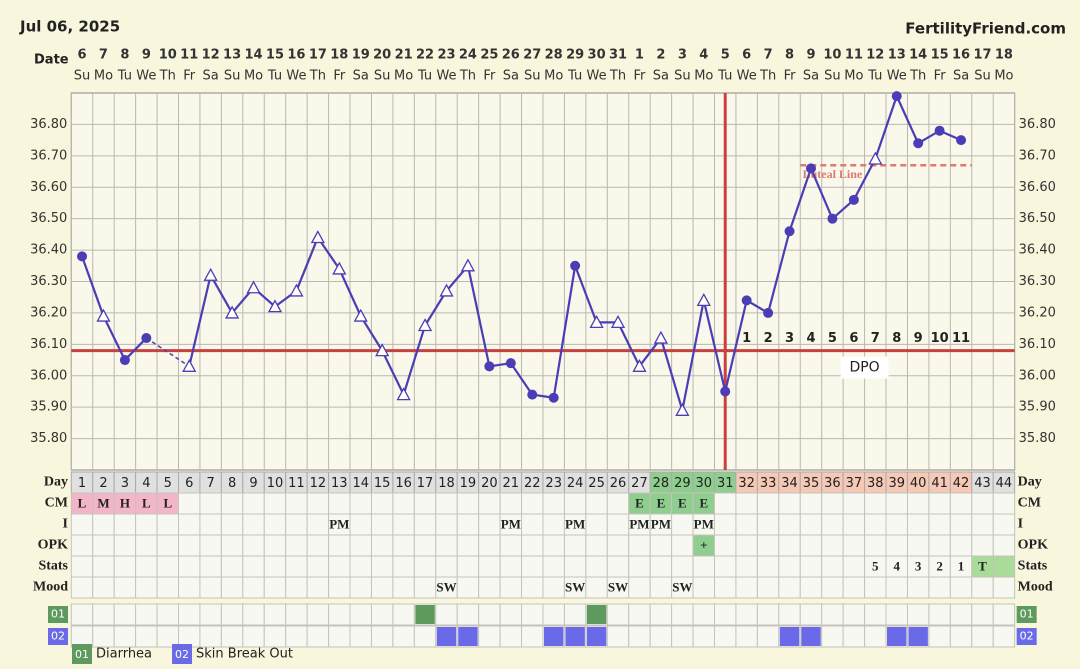  What do you see at coordinates (82, 502) in the screenshot?
I see `row-value: L` at bounding box center [82, 502].